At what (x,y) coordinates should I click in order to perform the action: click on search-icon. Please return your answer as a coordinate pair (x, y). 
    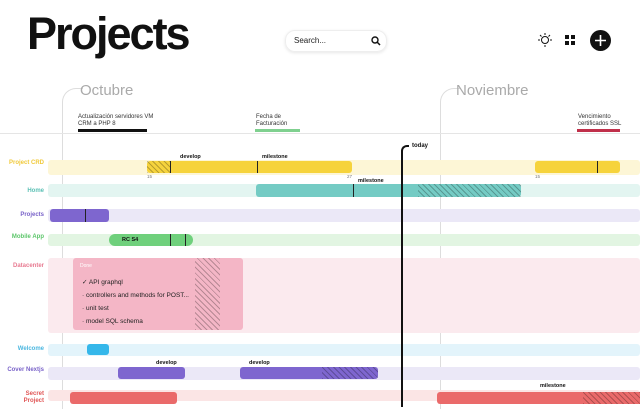
    Looking at the image, I should click on (376, 41).